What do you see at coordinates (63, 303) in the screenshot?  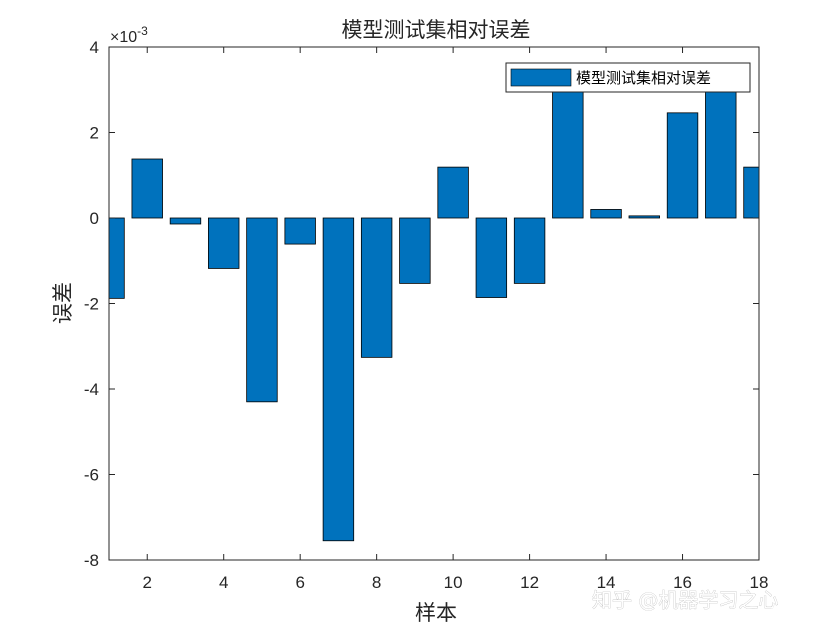 I see `y-axis-label: 误差` at bounding box center [63, 303].